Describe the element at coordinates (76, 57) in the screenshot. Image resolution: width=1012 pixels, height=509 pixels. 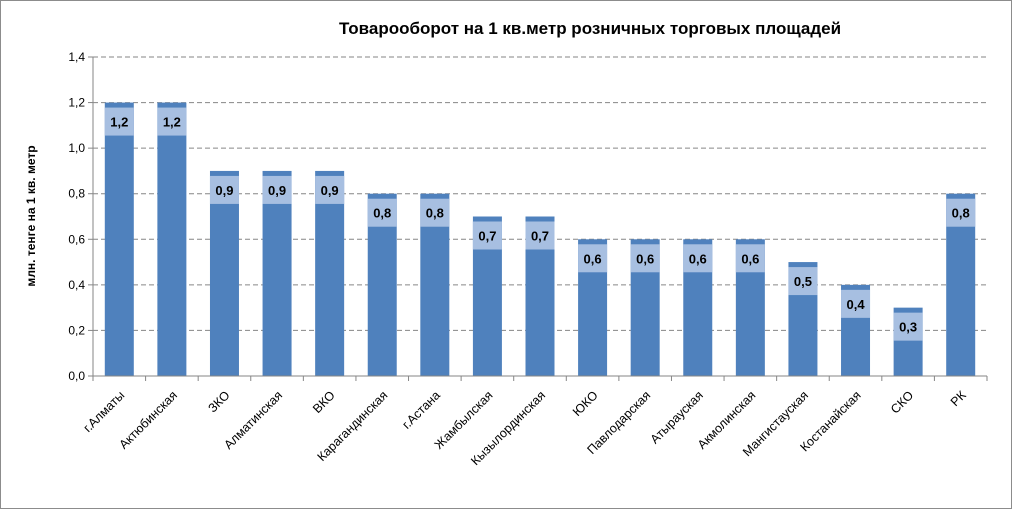
I see `y-tick-label: 1,4` at that location.